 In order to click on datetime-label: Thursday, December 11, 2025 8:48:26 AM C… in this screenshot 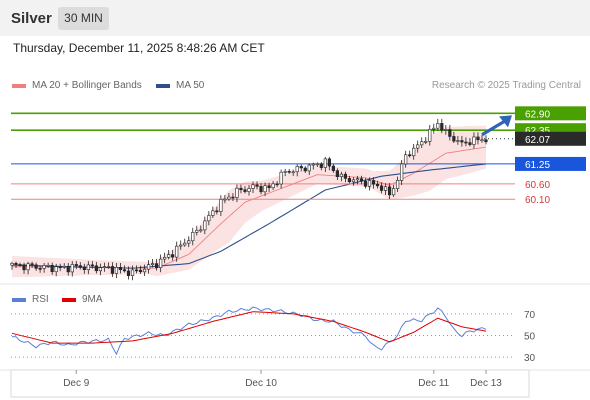, I will do `click(139, 48)`.